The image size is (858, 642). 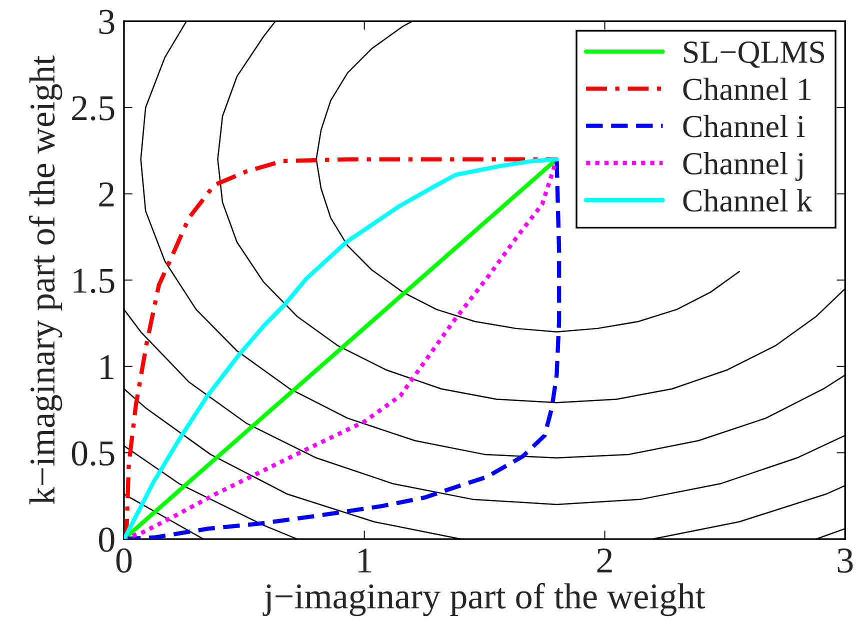 I want to click on legend-label: Channel 1, so click(x=746, y=89).